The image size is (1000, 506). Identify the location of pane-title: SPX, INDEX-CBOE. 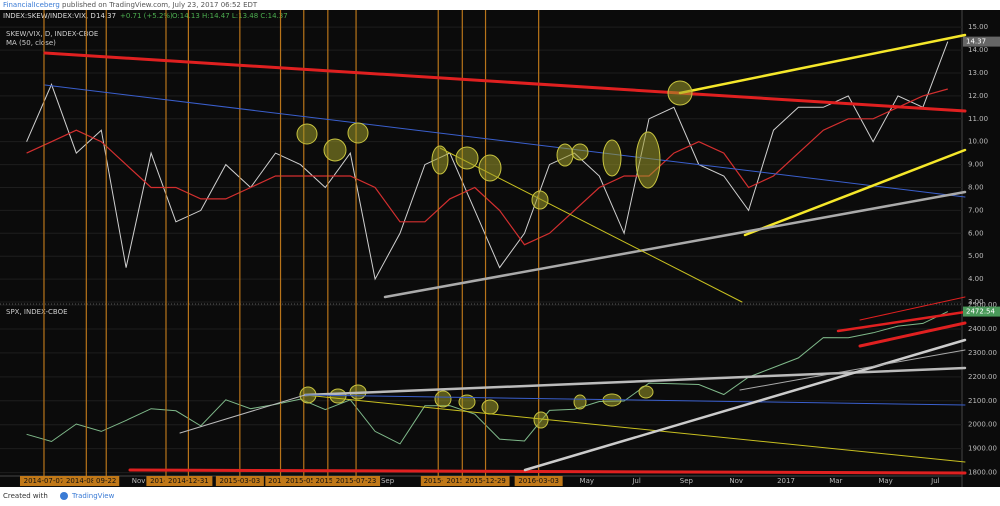
(37, 312).